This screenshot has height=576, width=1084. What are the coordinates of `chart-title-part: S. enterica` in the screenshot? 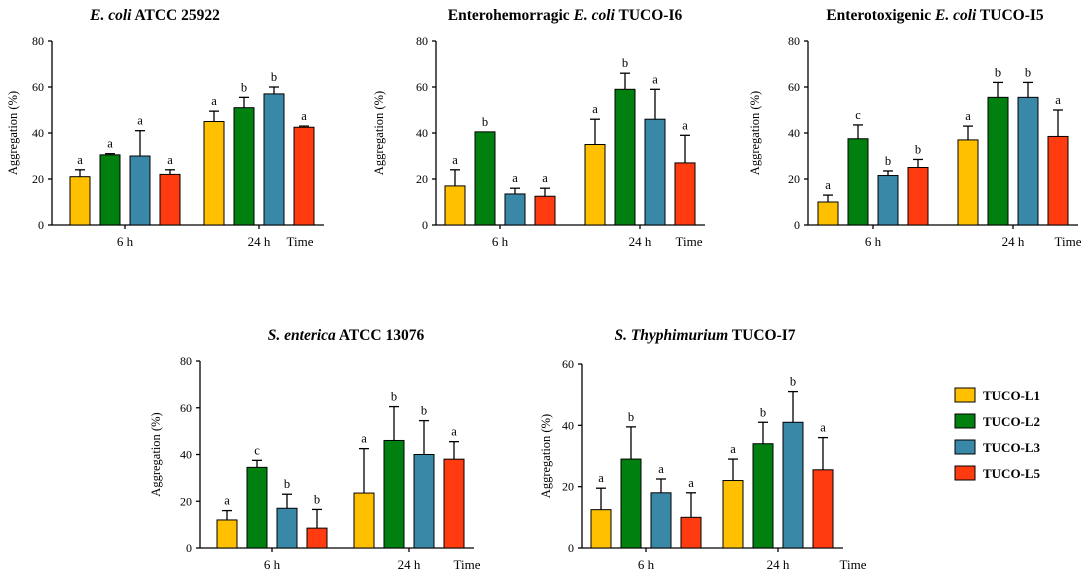 It's located at (302, 335).